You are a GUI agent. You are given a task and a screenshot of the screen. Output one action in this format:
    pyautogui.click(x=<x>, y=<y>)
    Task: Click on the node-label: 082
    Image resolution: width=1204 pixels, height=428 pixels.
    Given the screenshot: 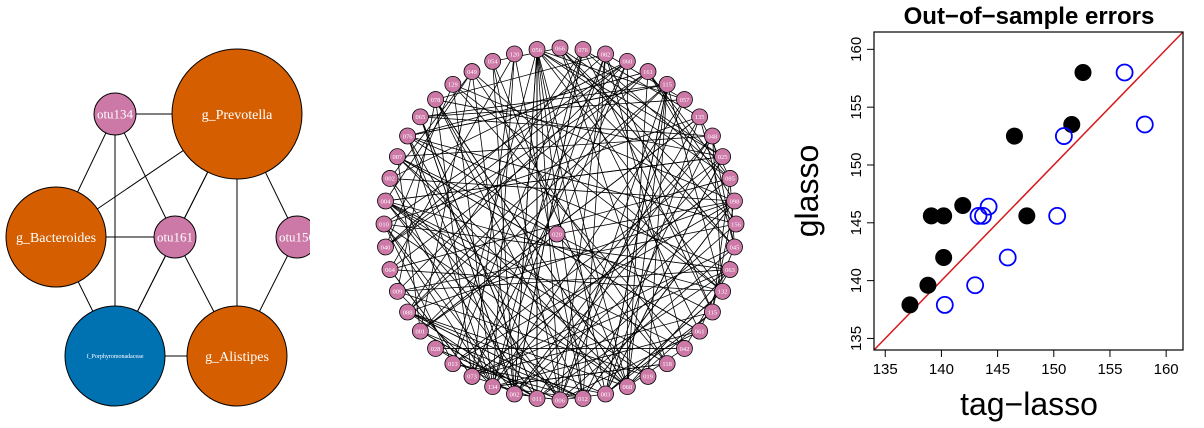 What is the action you would take?
    pyautogui.click(x=606, y=54)
    